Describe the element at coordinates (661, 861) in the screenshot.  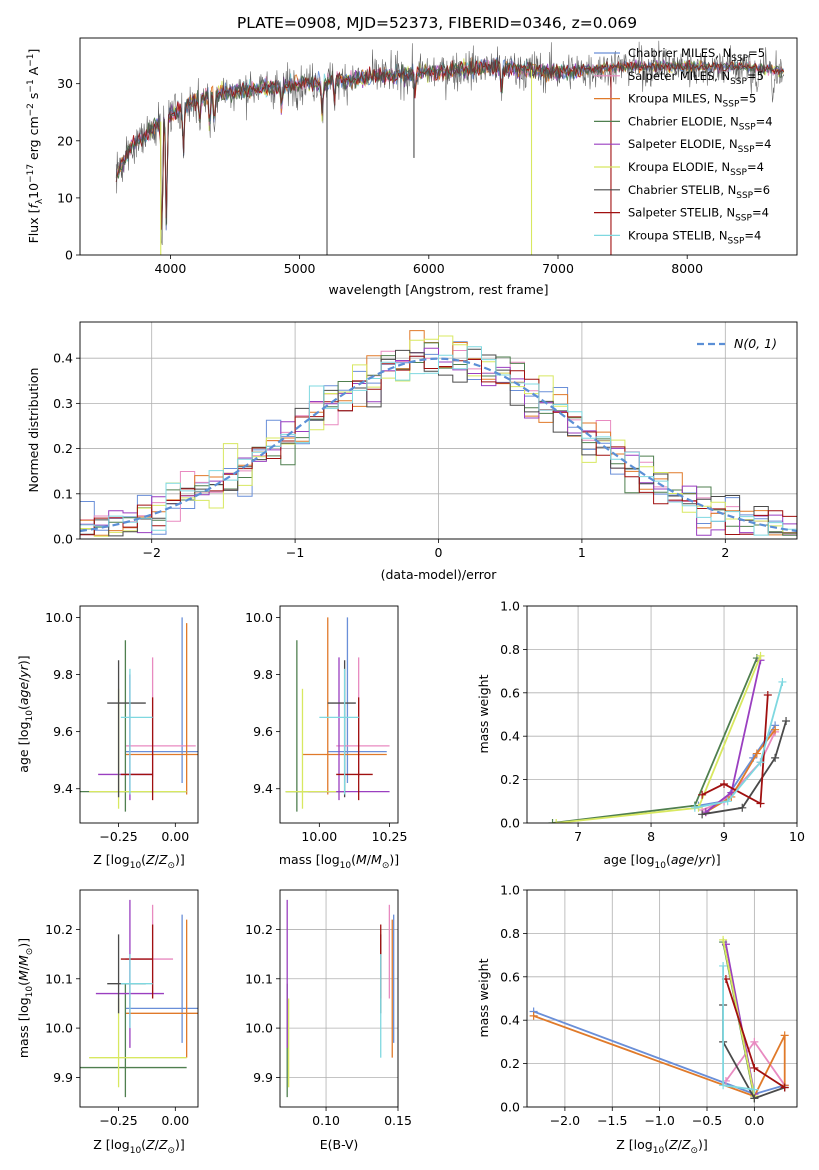
I see `x-axis-label: age [log10(age/yr)]` at that location.